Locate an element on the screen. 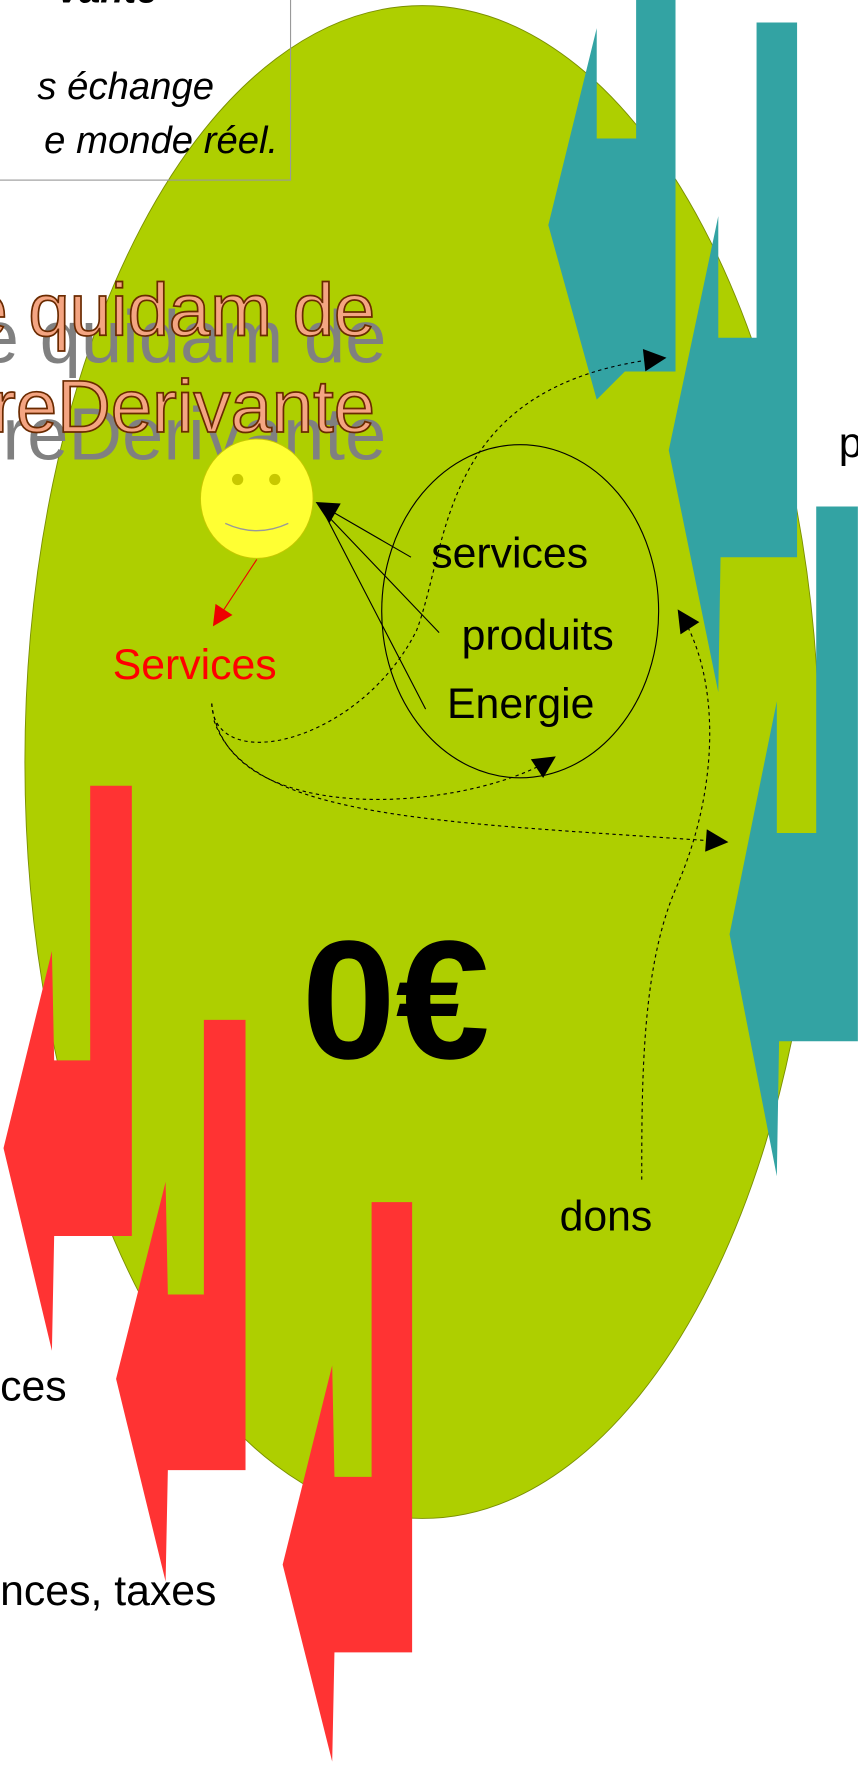 The image size is (858, 1765). cycle-circle is located at coordinates (520, 611).